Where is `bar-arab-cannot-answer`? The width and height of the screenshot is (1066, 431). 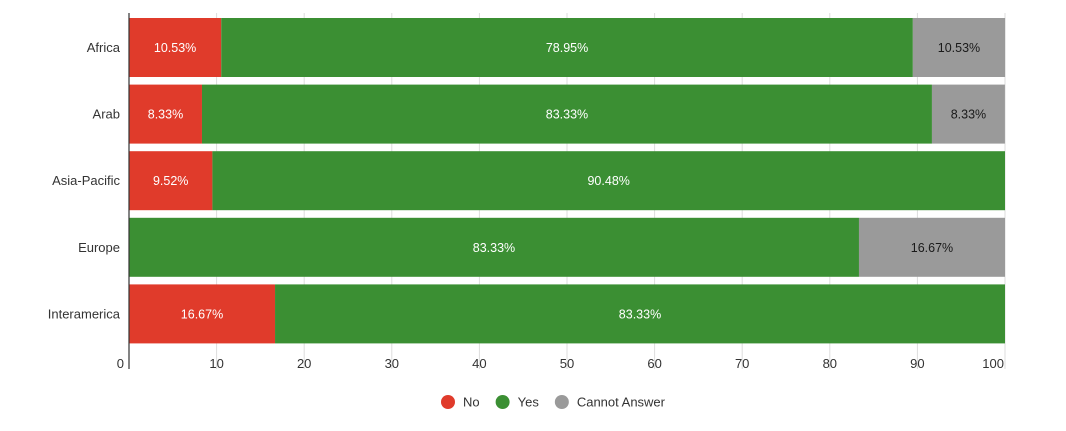
bar-arab-cannot-answer is located at coordinates (968, 114).